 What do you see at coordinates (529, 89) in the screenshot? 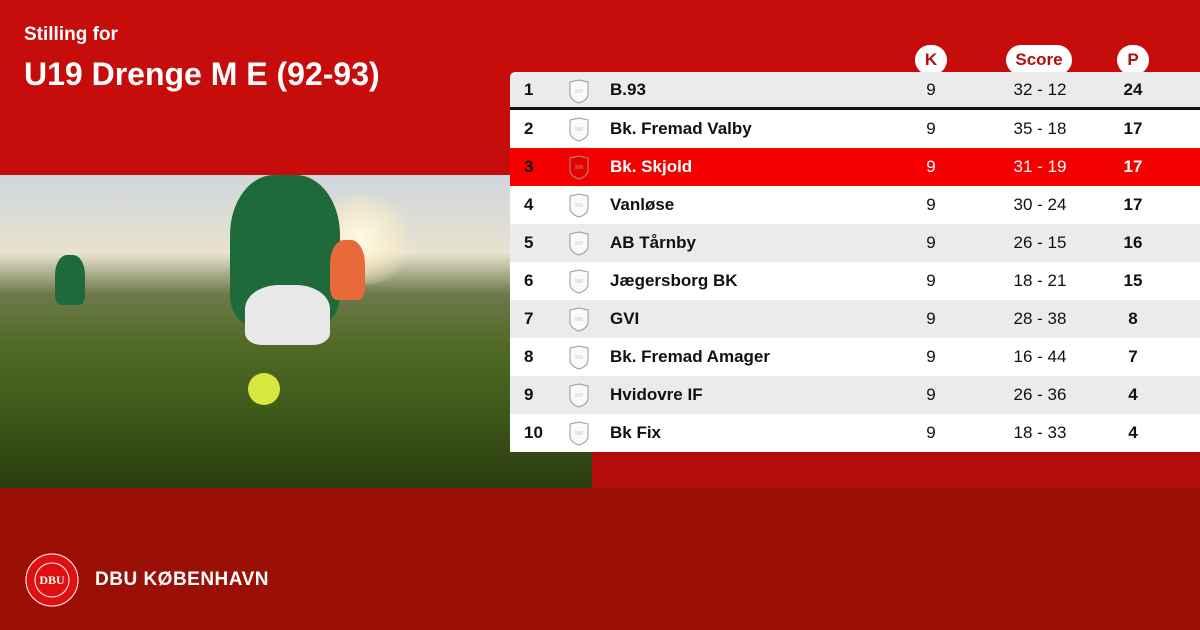
I see `position: 1` at bounding box center [529, 89].